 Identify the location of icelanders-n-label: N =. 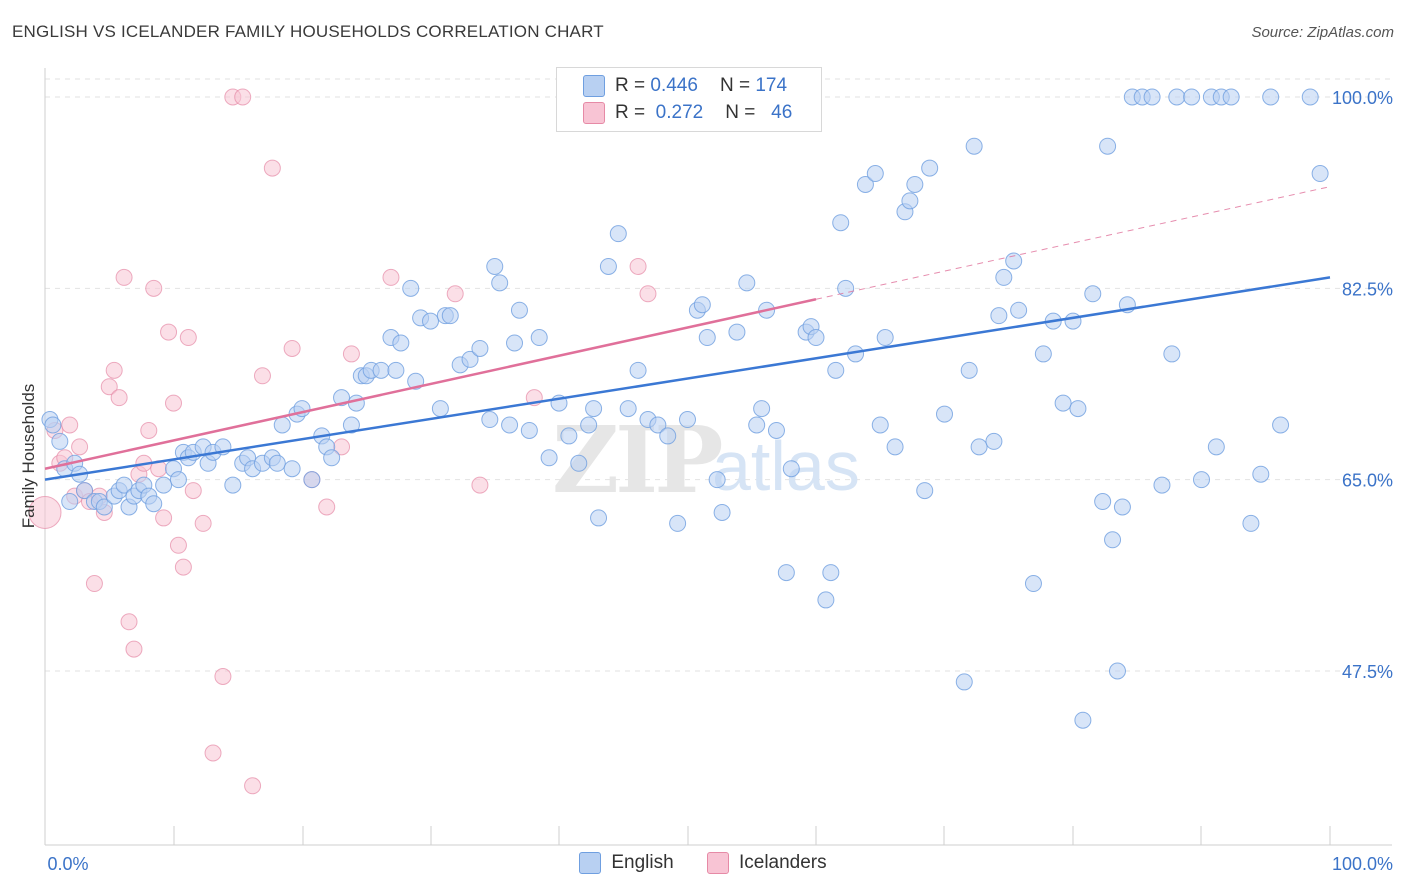
(740, 112).